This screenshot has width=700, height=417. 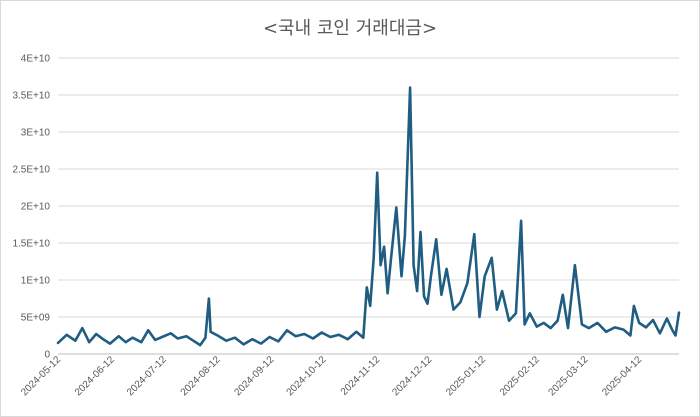 What do you see at coordinates (31, 170) in the screenshot?
I see `y-tick-label: 2.5E+10` at bounding box center [31, 170].